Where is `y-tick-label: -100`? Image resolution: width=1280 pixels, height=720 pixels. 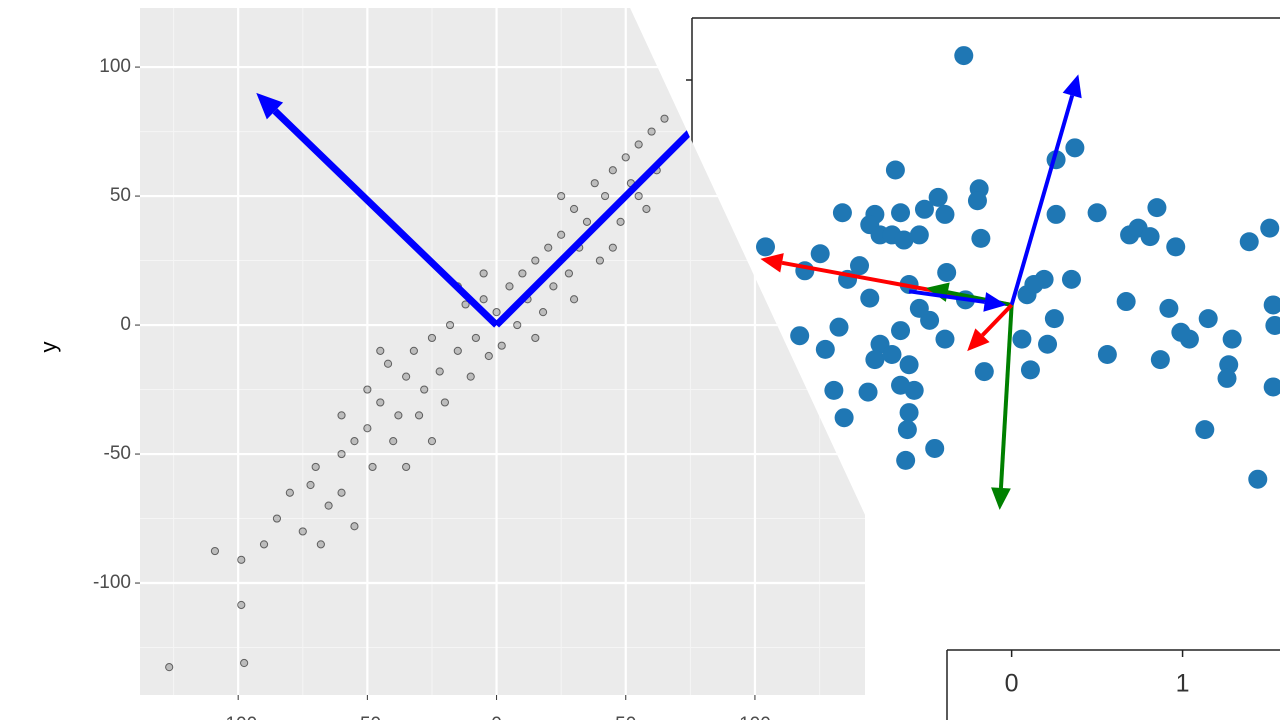
y-tick-label: -100 is located at coordinates (112, 582).